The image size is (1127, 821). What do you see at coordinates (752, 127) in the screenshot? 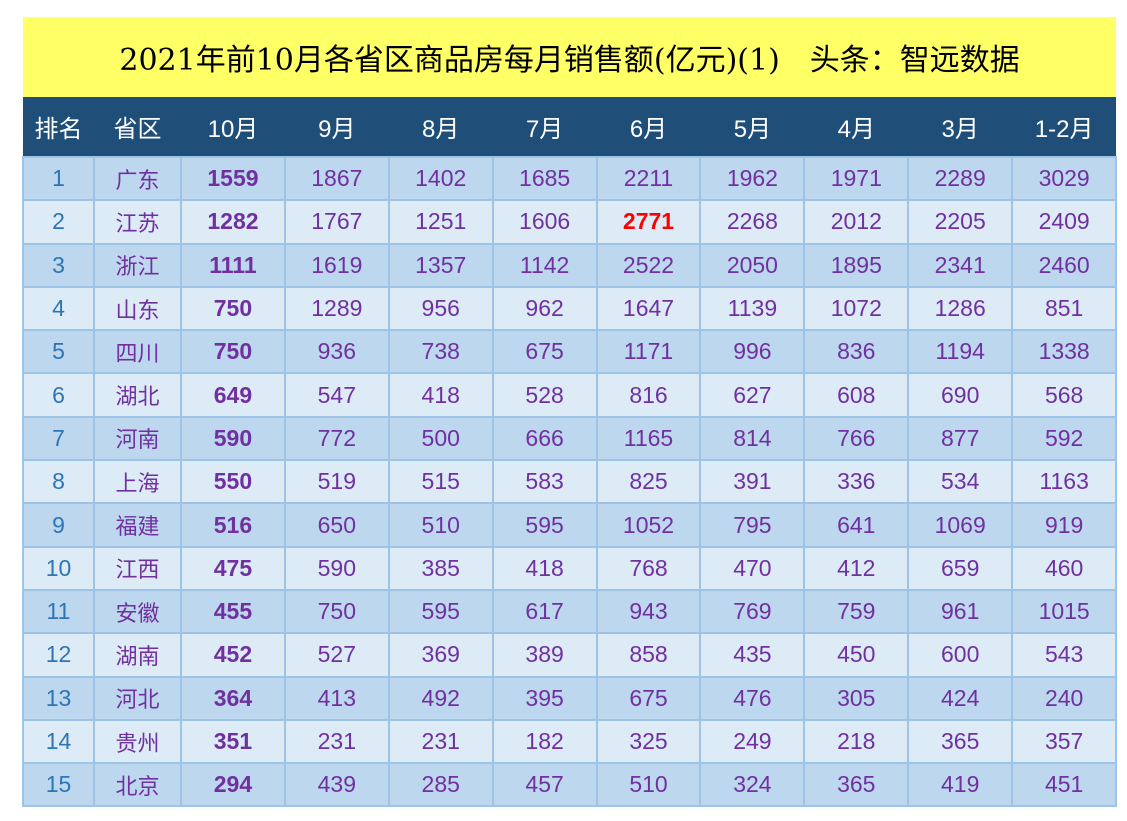
I see `month-column-header: 5月` at bounding box center [752, 127].